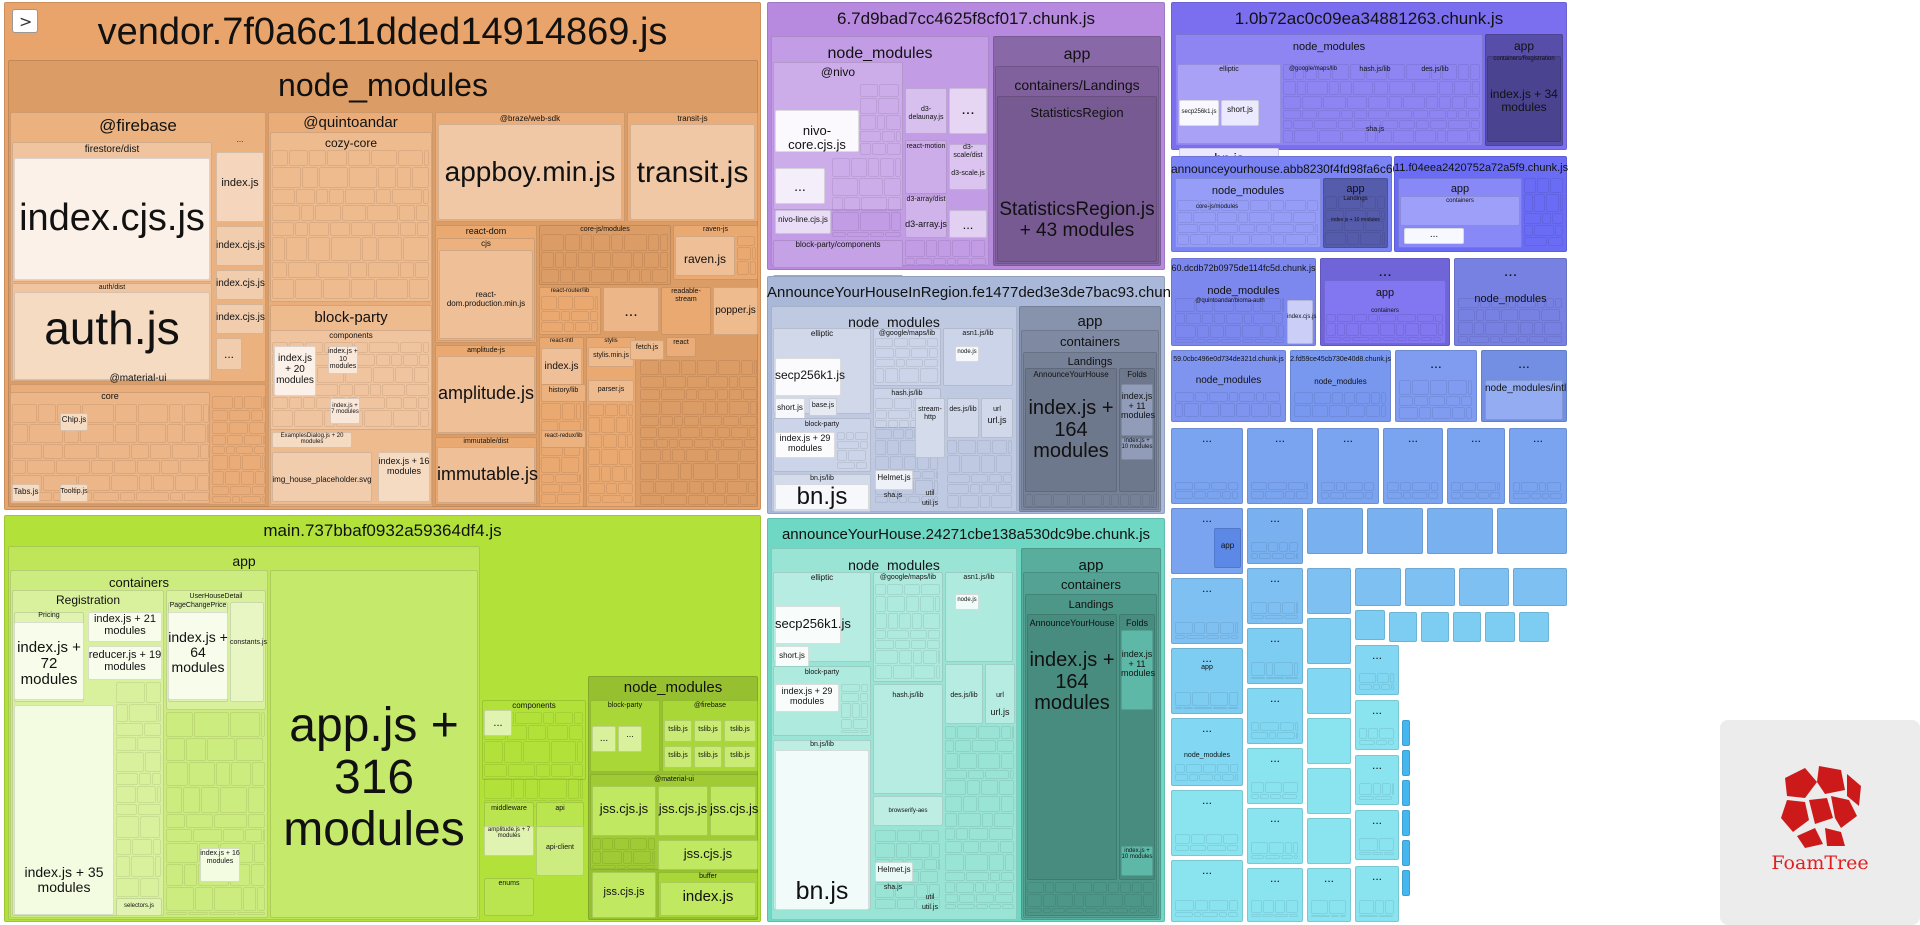 The image size is (1920, 925). I want to click on module-d3-scale, so click(968, 167).